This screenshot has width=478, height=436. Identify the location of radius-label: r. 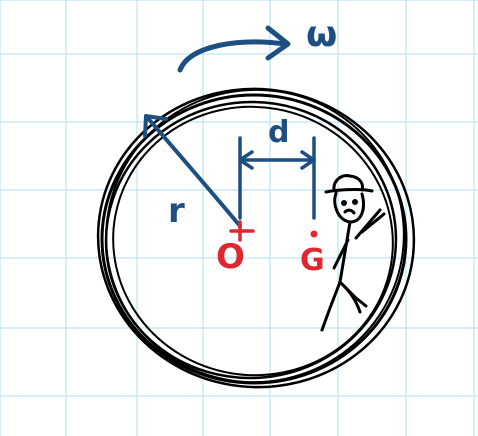
(176, 211).